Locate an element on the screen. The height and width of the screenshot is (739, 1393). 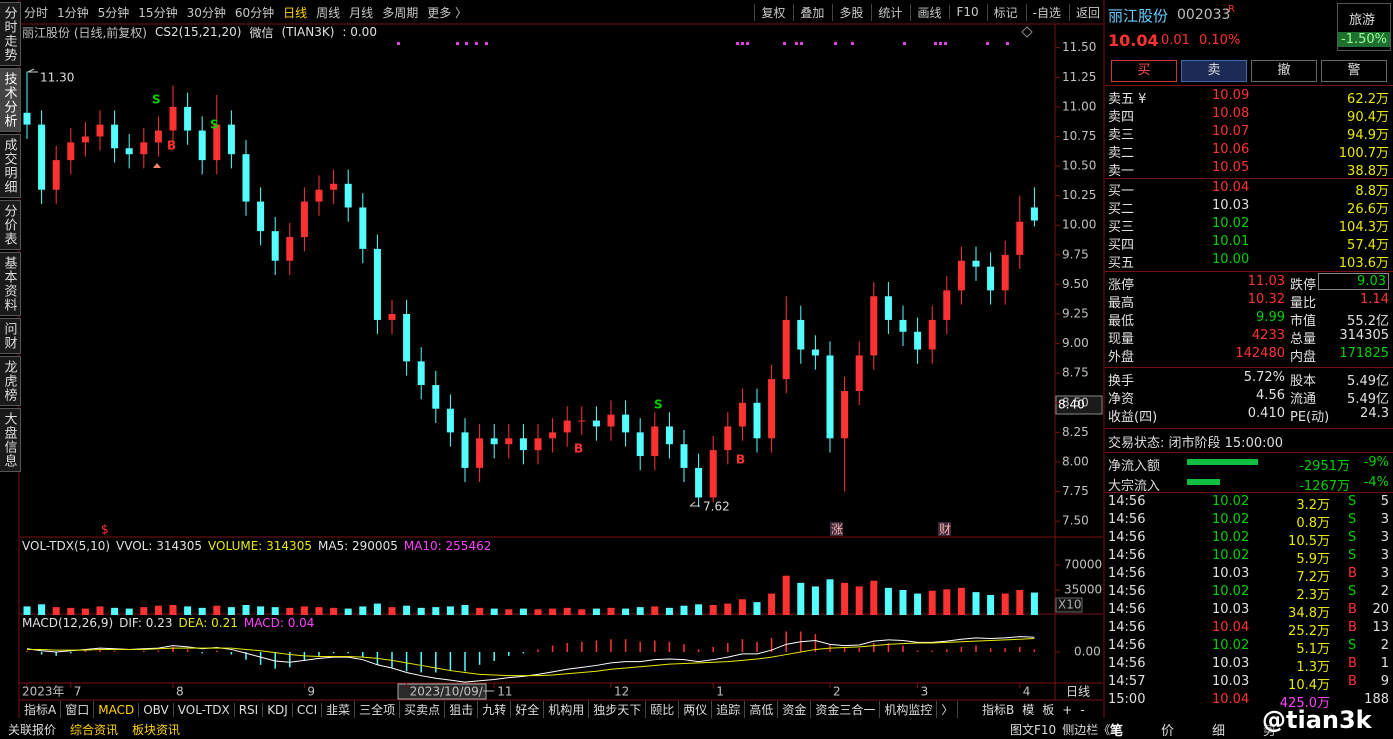
toolbar-item: 30分钟 is located at coordinates (206, 12).